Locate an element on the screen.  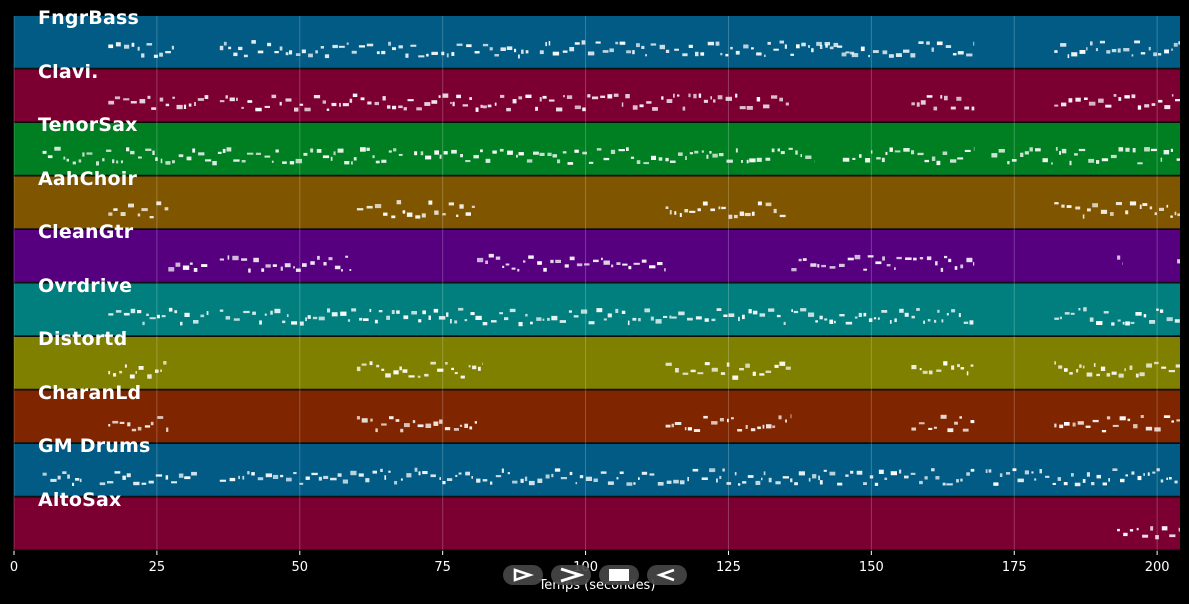
play-button is located at coordinates (523, 575).